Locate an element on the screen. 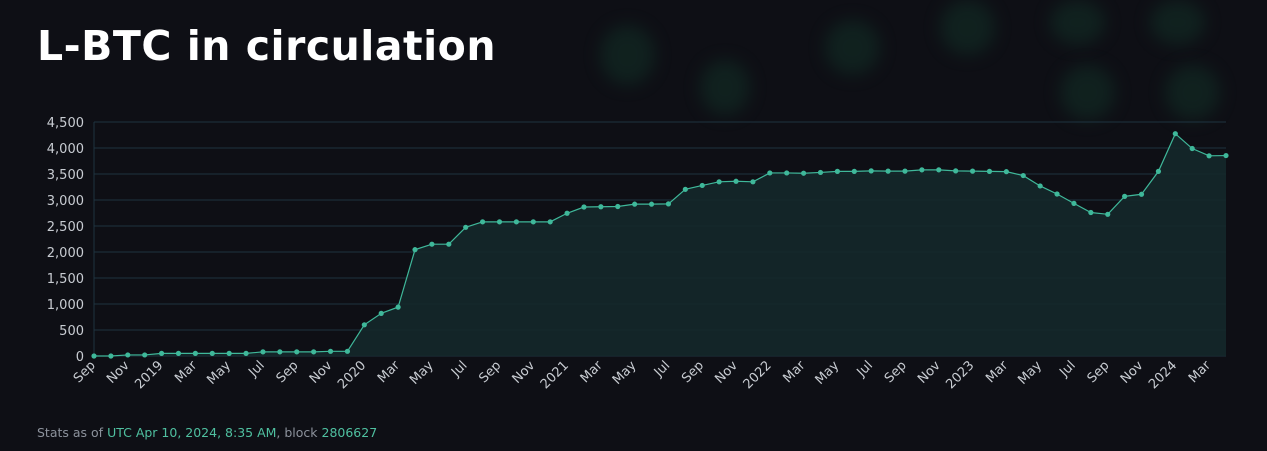 This screenshot has width=1267, height=451. y-tick-label: 2,500 is located at coordinates (65, 227).